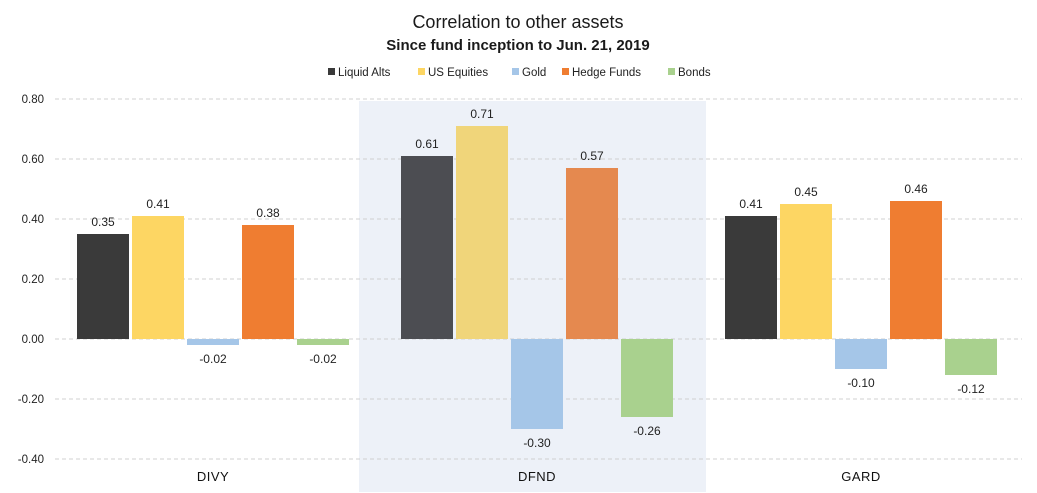 The height and width of the screenshot is (493, 1037). I want to click on y-tick-label: 0.00, so click(33, 340).